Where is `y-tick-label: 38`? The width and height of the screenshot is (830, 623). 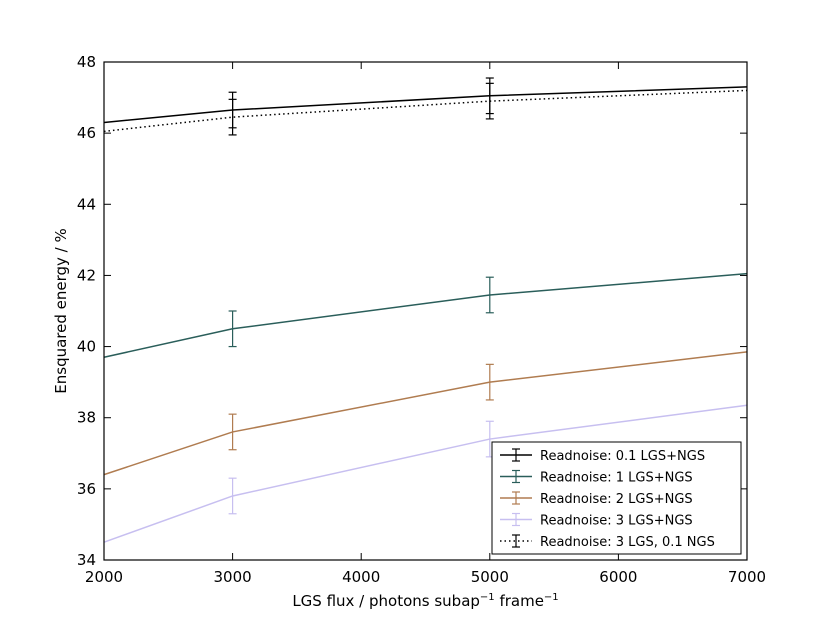 y-tick-label: 38 is located at coordinates (86, 418).